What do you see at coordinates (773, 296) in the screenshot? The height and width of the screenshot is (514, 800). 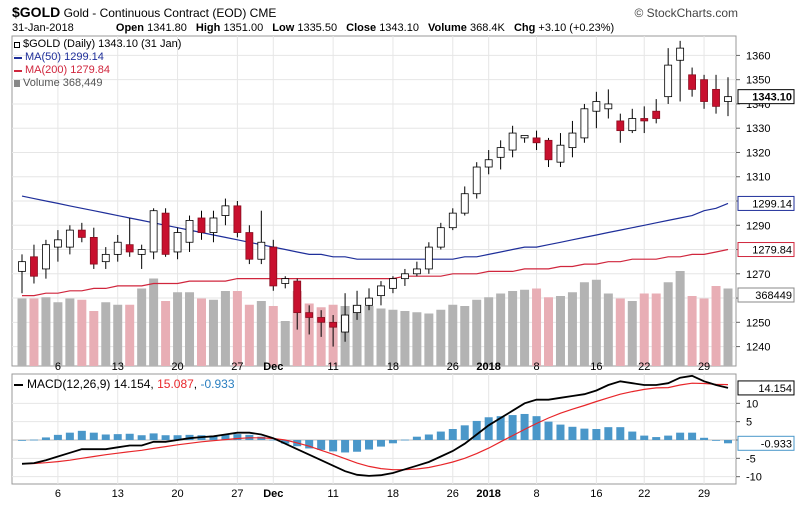 I see `volume-tag: 368449` at bounding box center [773, 296].